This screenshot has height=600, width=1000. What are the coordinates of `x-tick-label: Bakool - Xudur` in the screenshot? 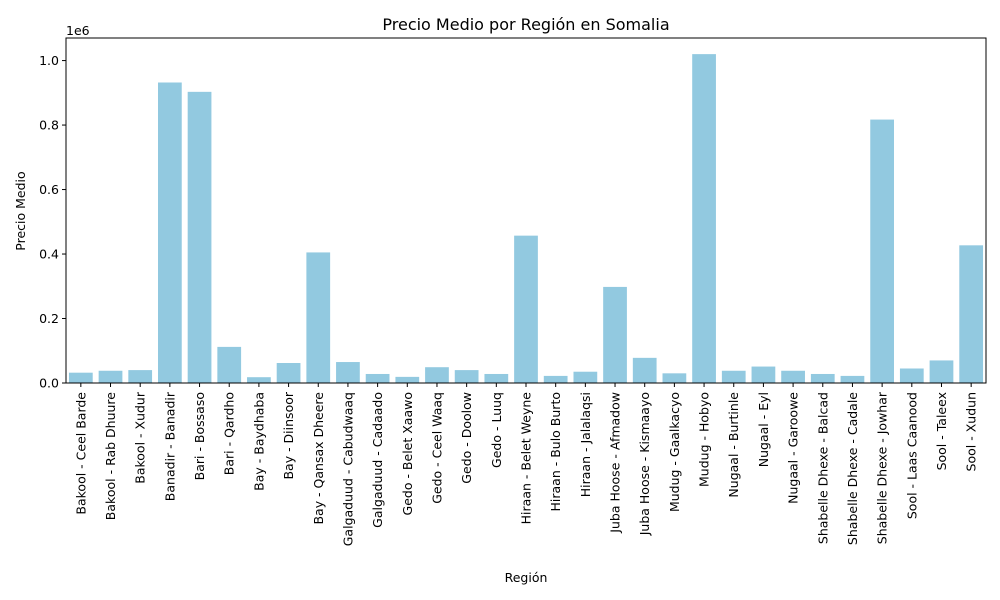 It's located at (140, 437).